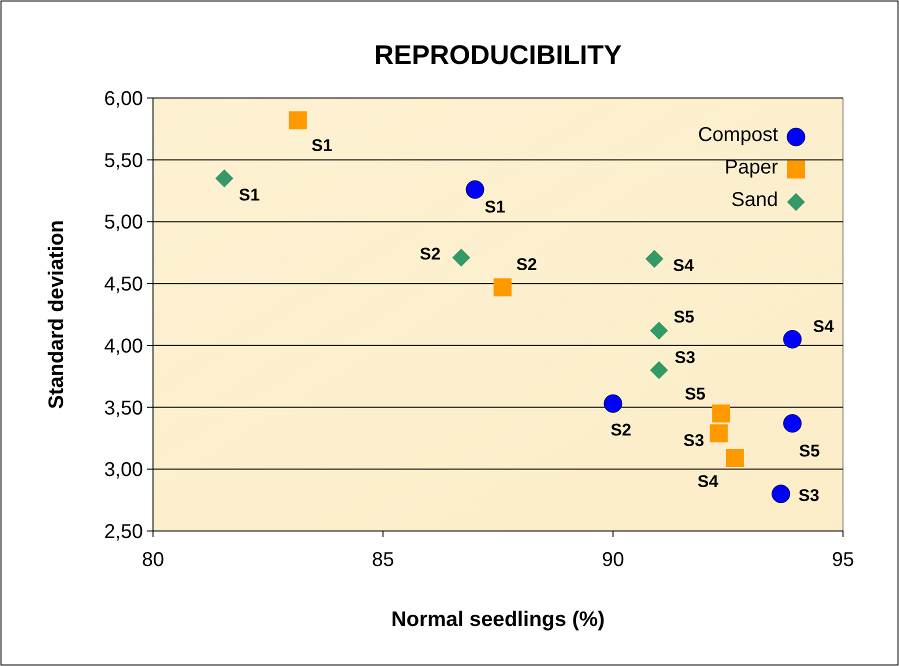 This screenshot has height=666, width=899. I want to click on y-axis-title: Standard deviation, so click(56, 315).